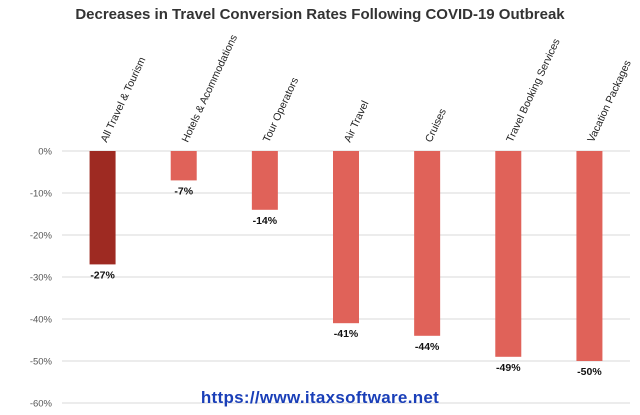 The image size is (640, 415). Describe the element at coordinates (41, 404) in the screenshot. I see `y-tick-label: -60%` at that location.